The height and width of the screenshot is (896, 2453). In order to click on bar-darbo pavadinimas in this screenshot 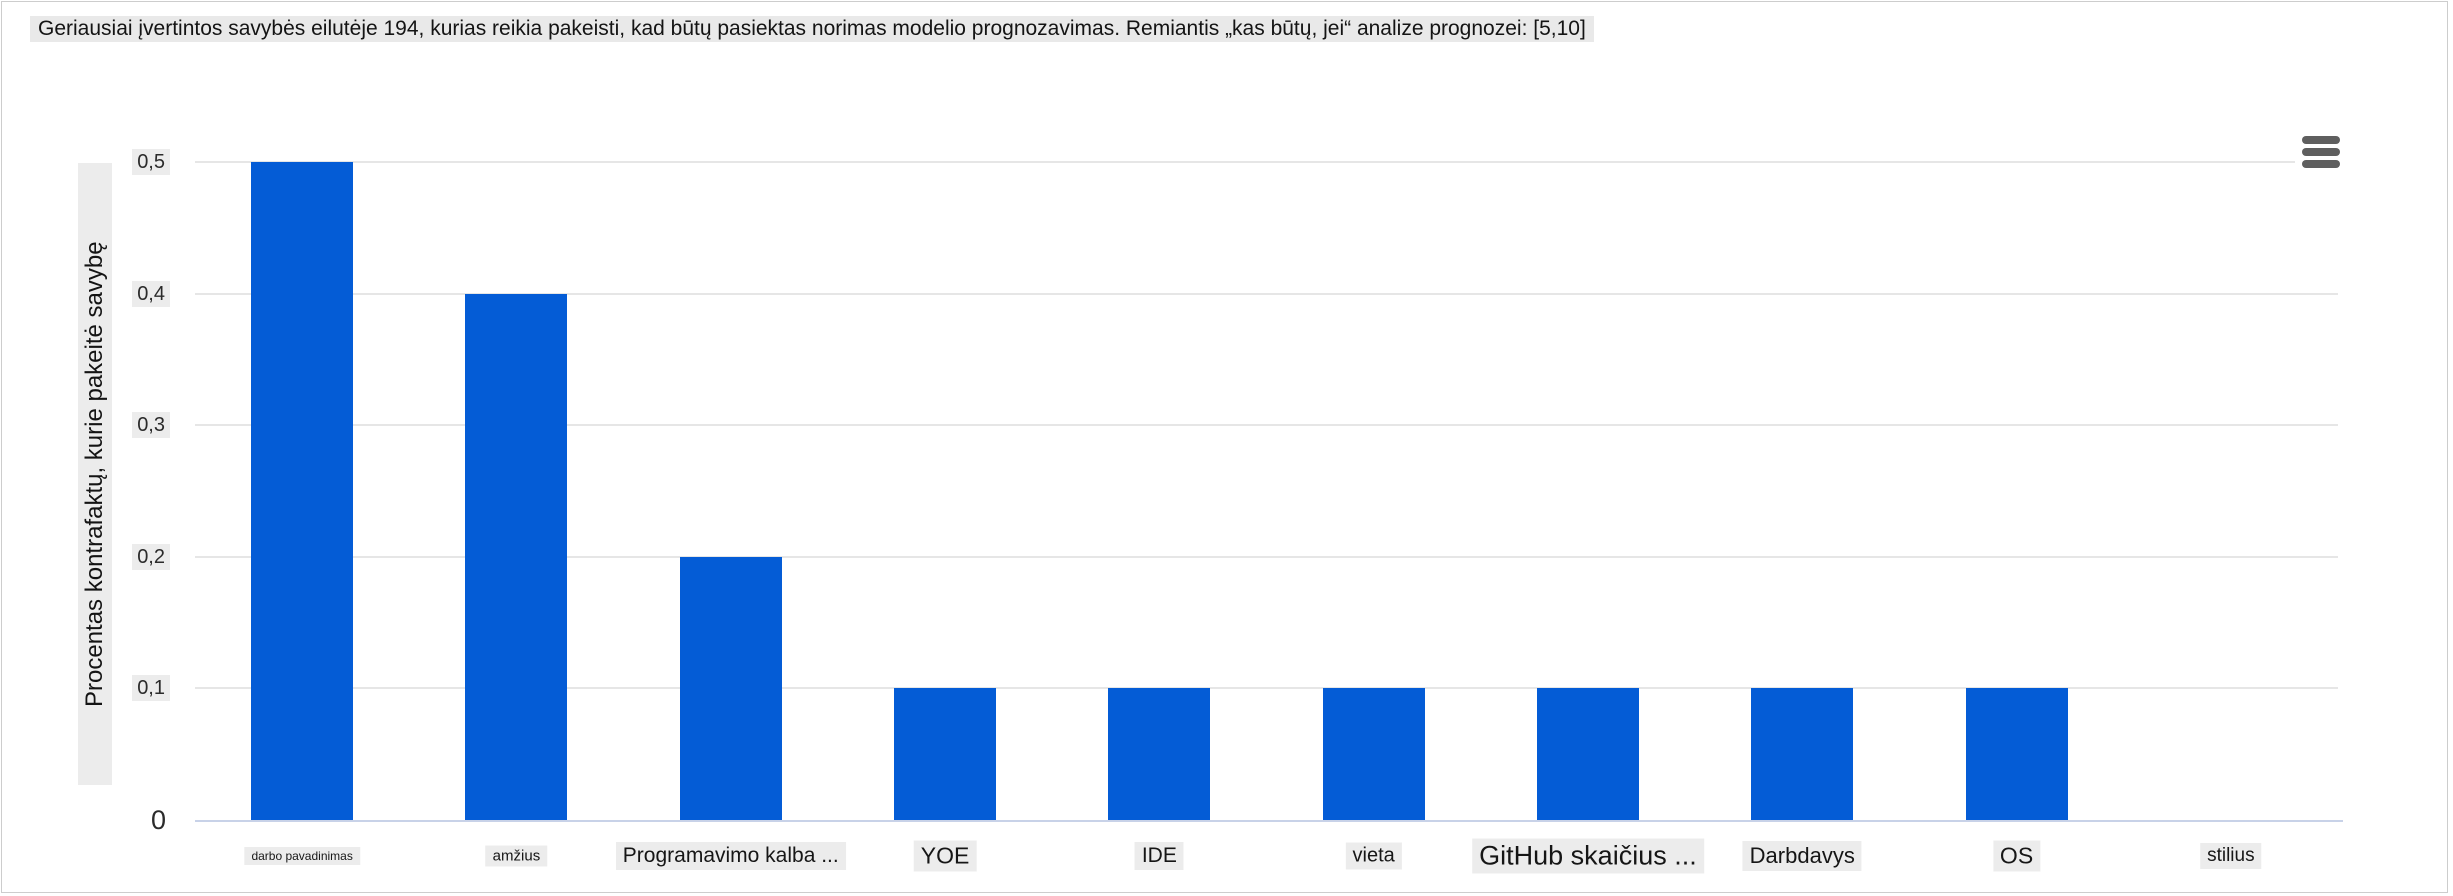, I will do `click(302, 491)`.